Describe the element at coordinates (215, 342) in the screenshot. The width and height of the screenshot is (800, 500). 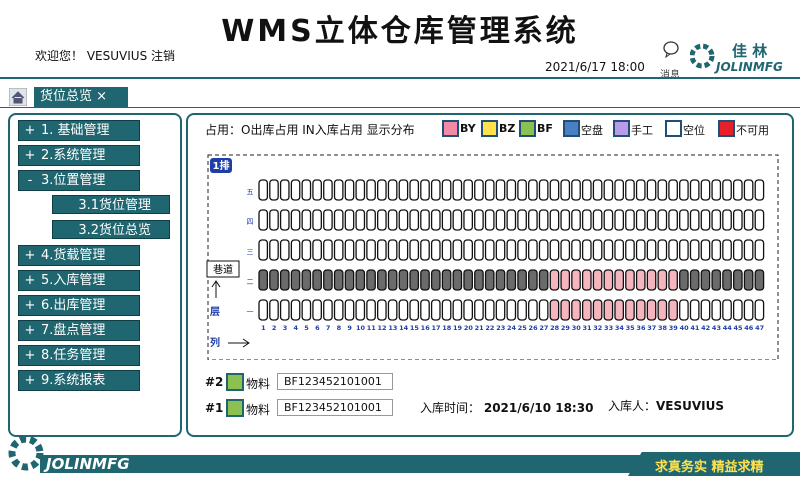
I see `column-label: 列` at that location.